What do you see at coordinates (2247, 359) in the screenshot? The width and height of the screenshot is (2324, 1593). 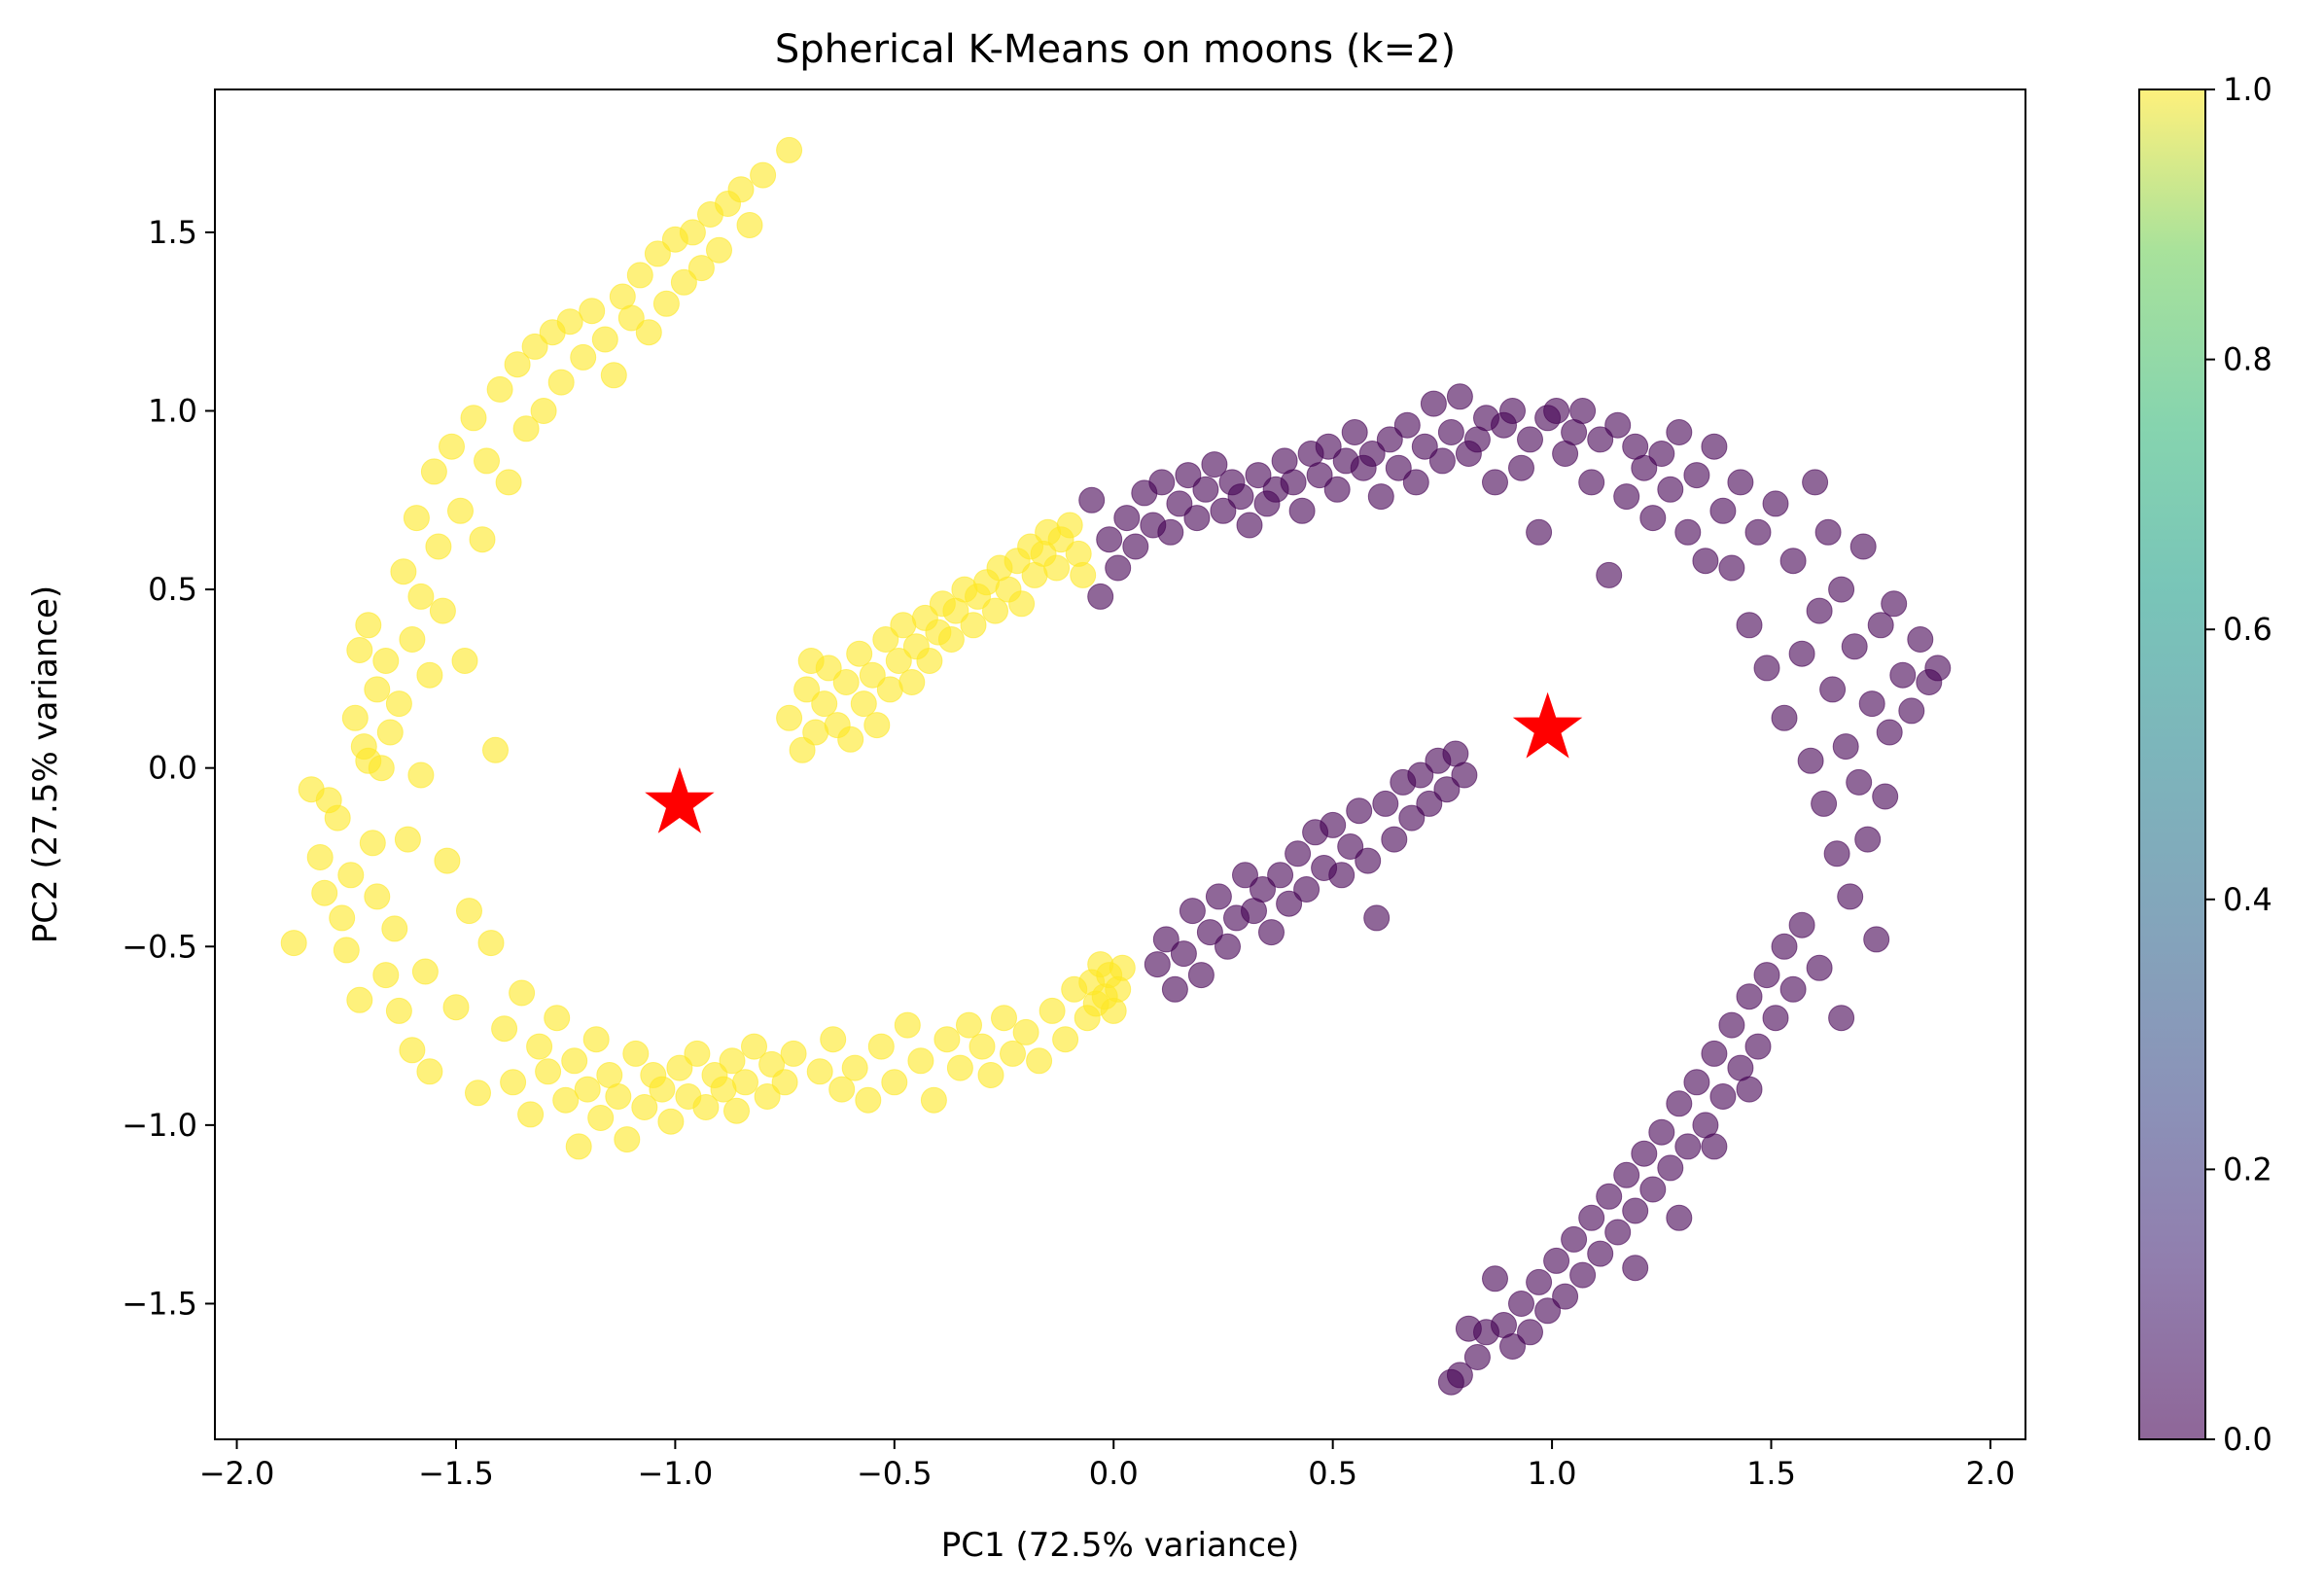 I see `colorbar-tick-label: 0.8` at bounding box center [2247, 359].